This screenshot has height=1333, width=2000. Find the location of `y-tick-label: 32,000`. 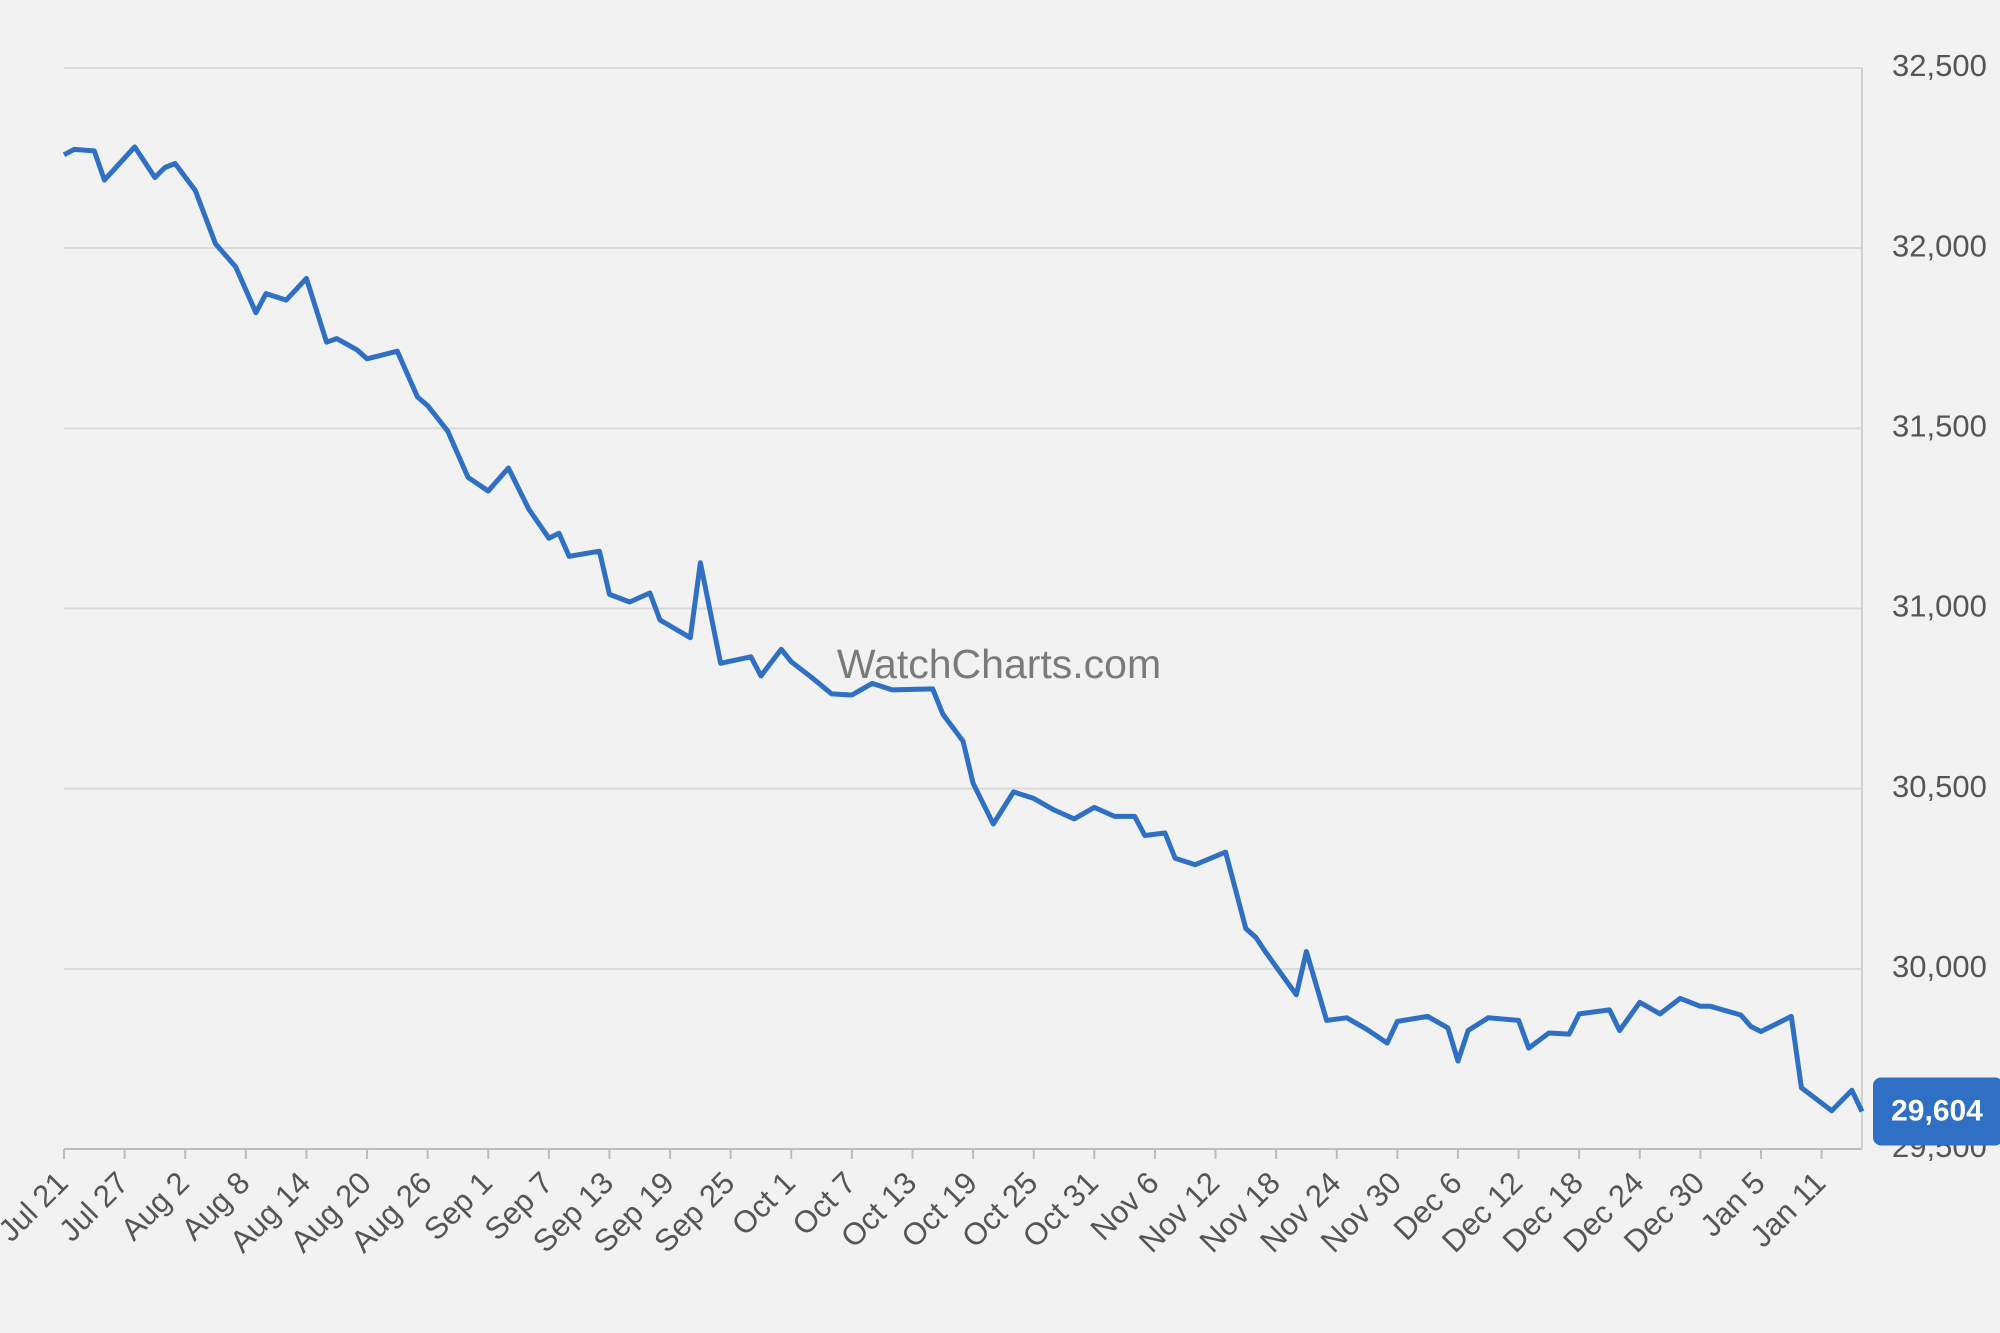

y-tick-label: 32,000 is located at coordinates (1939, 245).